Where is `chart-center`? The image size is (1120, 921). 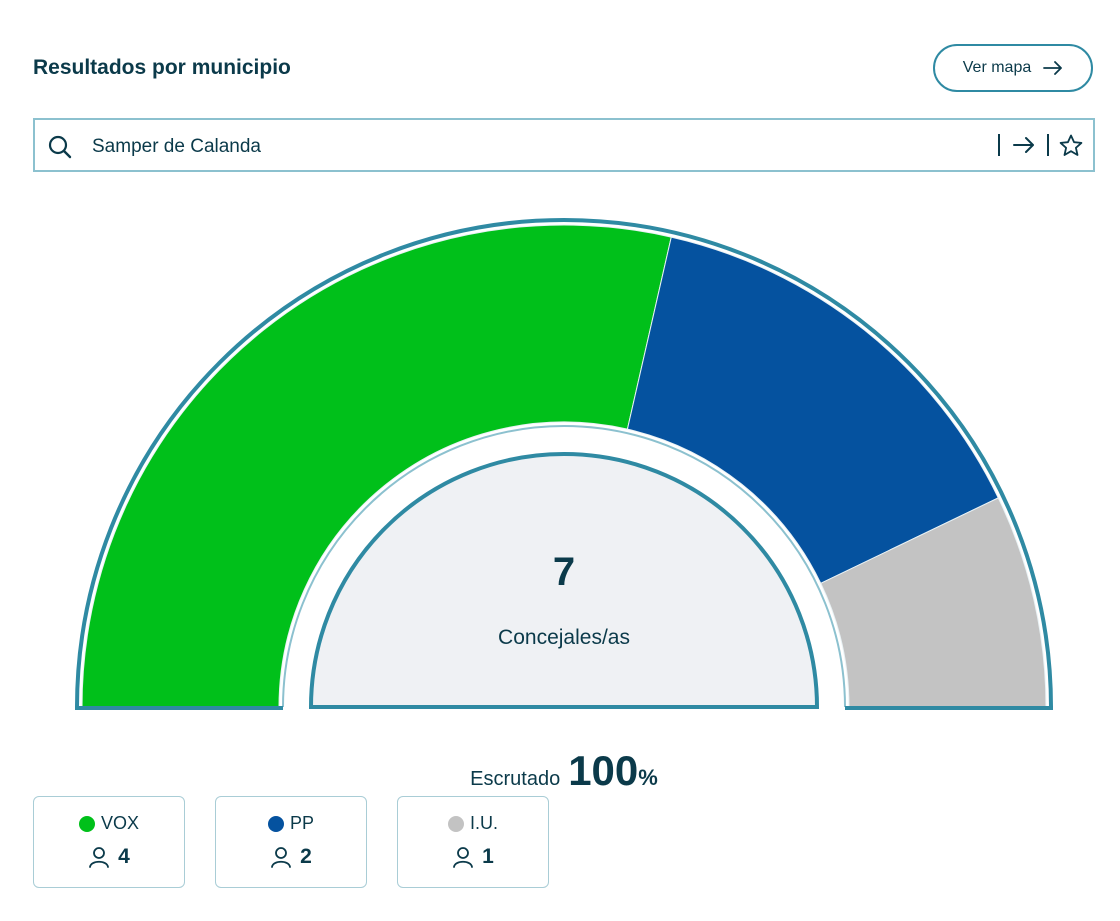
chart-center is located at coordinates (564, 580).